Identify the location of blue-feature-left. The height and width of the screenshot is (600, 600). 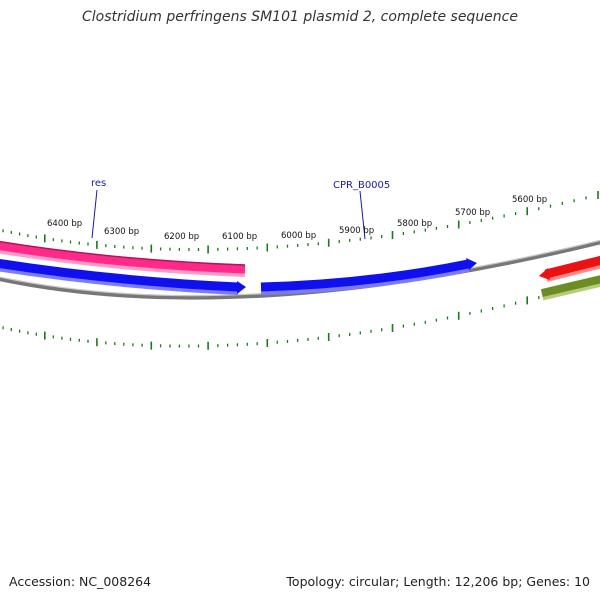
(119, 275).